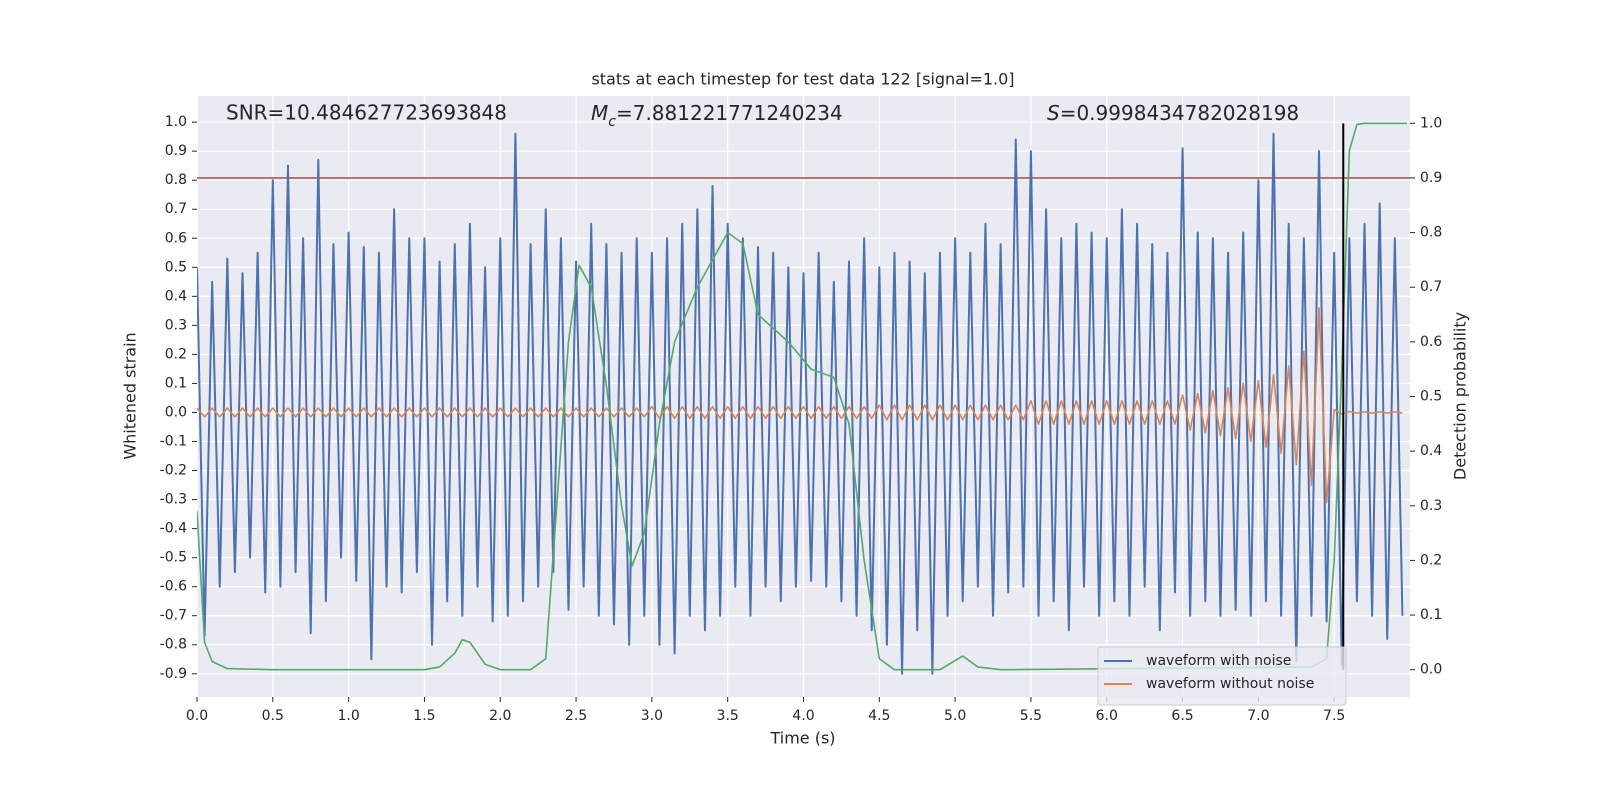  Describe the element at coordinates (879, 716) in the screenshot. I see `x-tick-label: 4.5` at that location.